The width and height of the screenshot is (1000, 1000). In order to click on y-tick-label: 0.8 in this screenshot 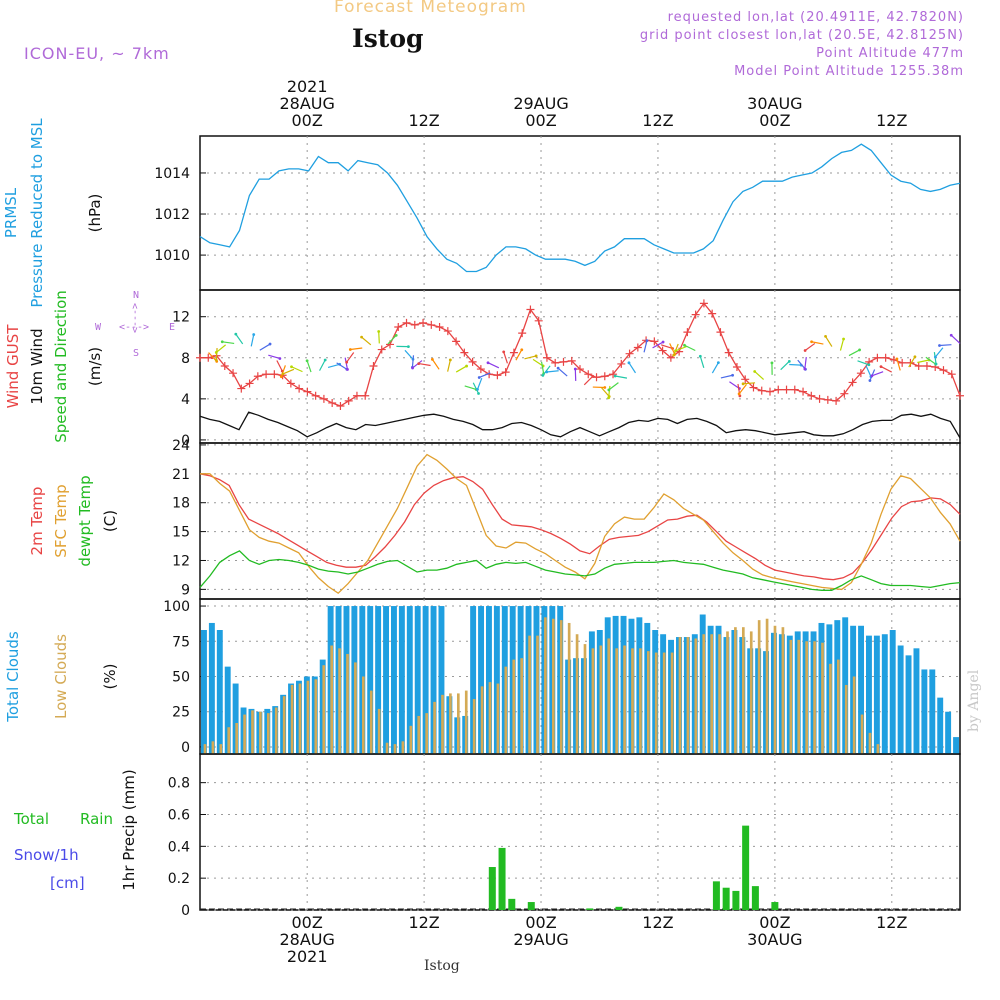, I will do `click(179, 784)`.